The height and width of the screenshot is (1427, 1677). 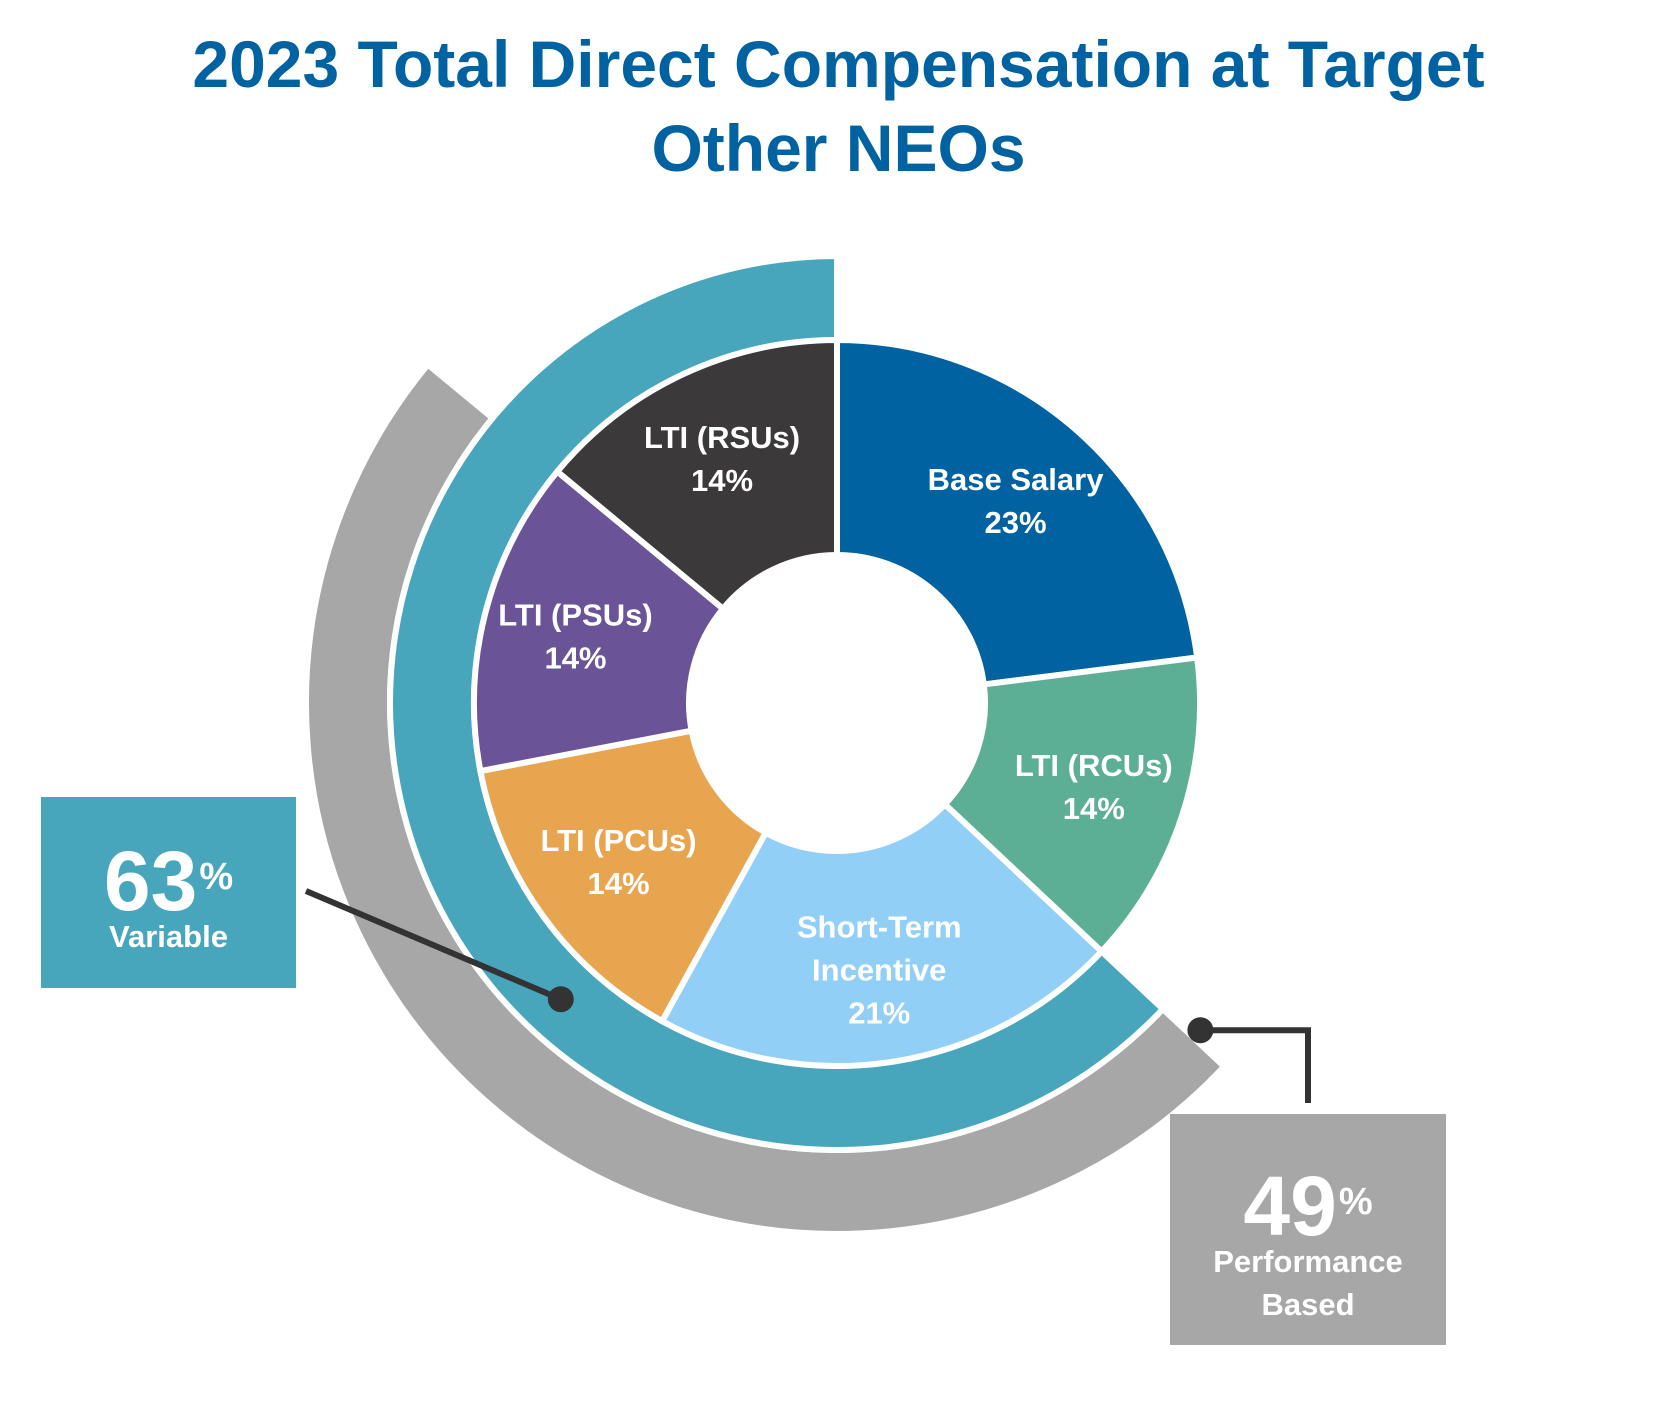 What do you see at coordinates (879, 927) in the screenshot?
I see `slice-label-line: Short-Term` at bounding box center [879, 927].